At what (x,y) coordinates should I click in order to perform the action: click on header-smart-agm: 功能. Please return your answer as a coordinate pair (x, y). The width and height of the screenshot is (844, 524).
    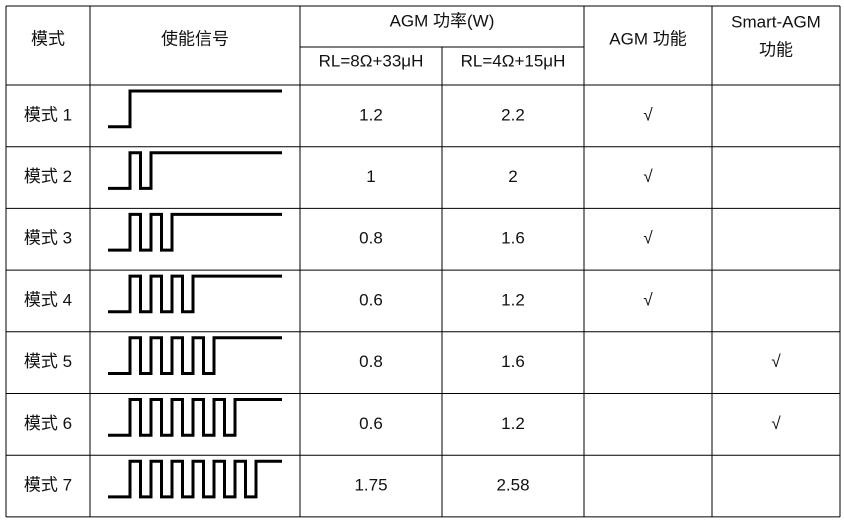
    Looking at the image, I should click on (776, 49).